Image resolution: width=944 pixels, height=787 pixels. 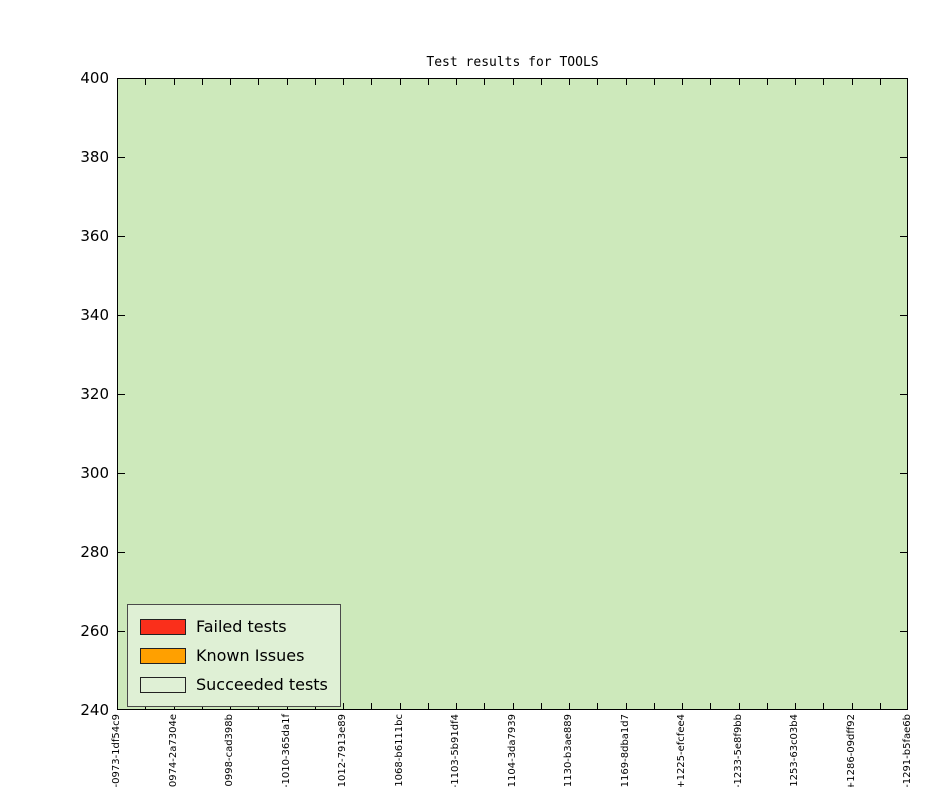 What do you see at coordinates (94, 710) in the screenshot?
I see `y-tick-label: 240` at bounding box center [94, 710].